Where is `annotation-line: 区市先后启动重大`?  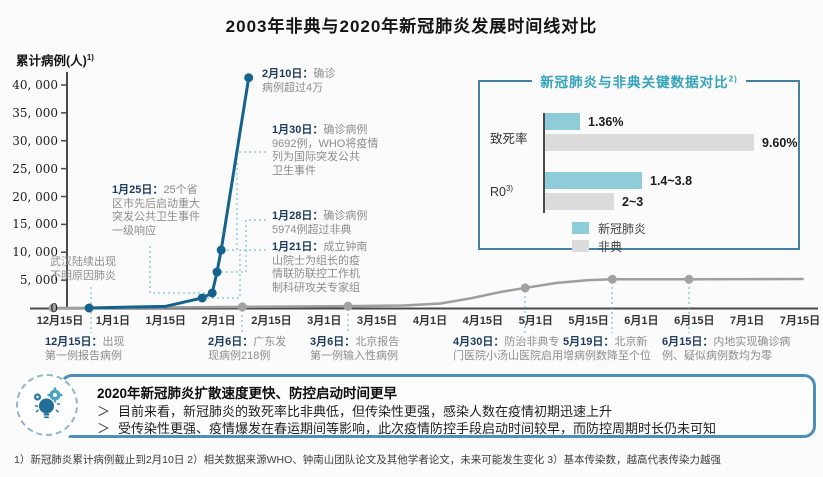
annotation-line: 区市先后启动重大 is located at coordinates (156, 203).